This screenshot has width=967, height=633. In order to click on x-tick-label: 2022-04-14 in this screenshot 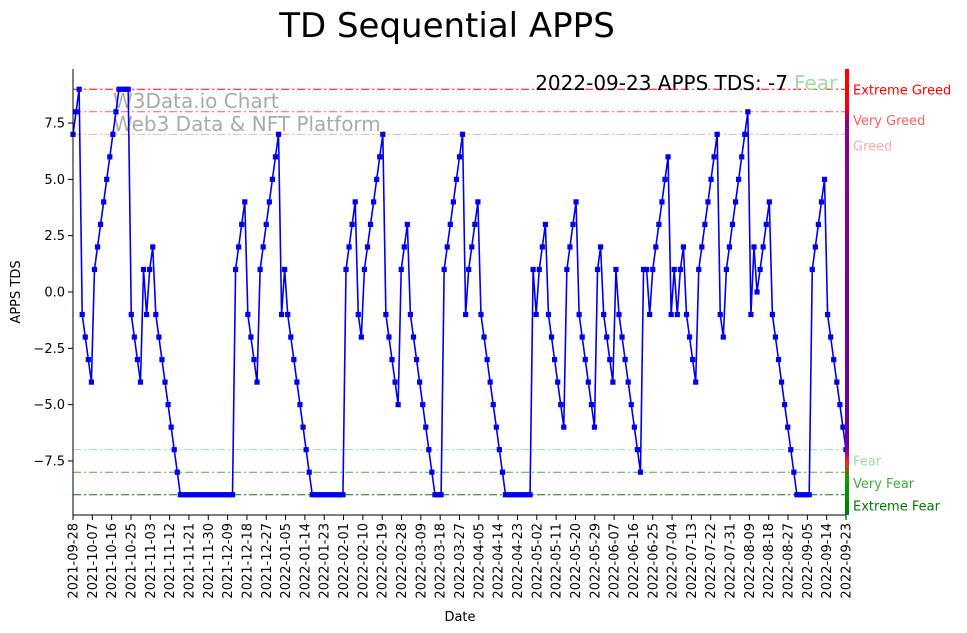, I will do `click(499, 561)`.